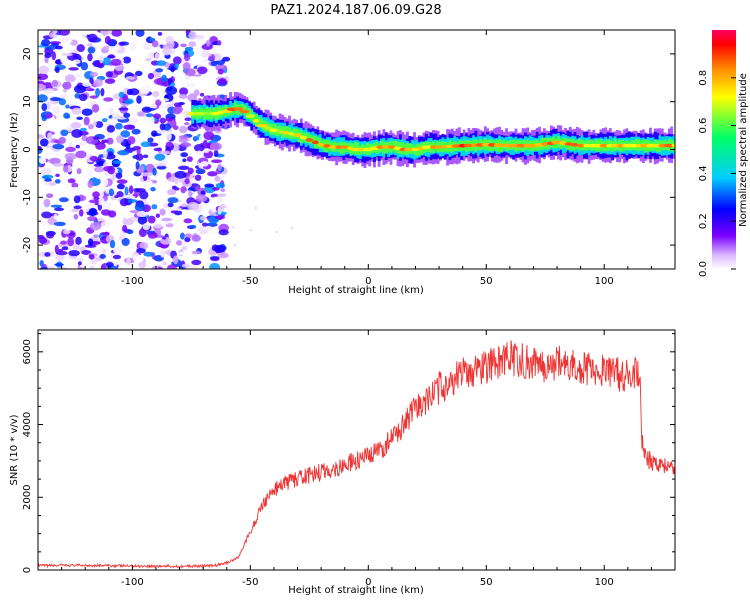 The width and height of the screenshot is (750, 600). Describe the element at coordinates (250, 582) in the screenshot. I see `snr-x-tick-label: -50` at that location.